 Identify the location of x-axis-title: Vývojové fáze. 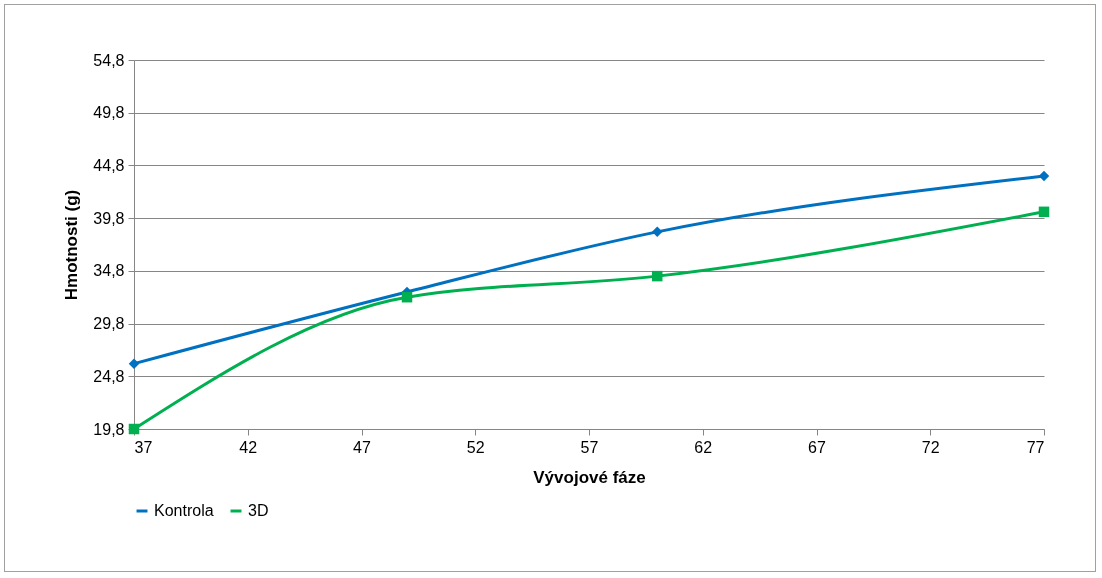
(589, 477).